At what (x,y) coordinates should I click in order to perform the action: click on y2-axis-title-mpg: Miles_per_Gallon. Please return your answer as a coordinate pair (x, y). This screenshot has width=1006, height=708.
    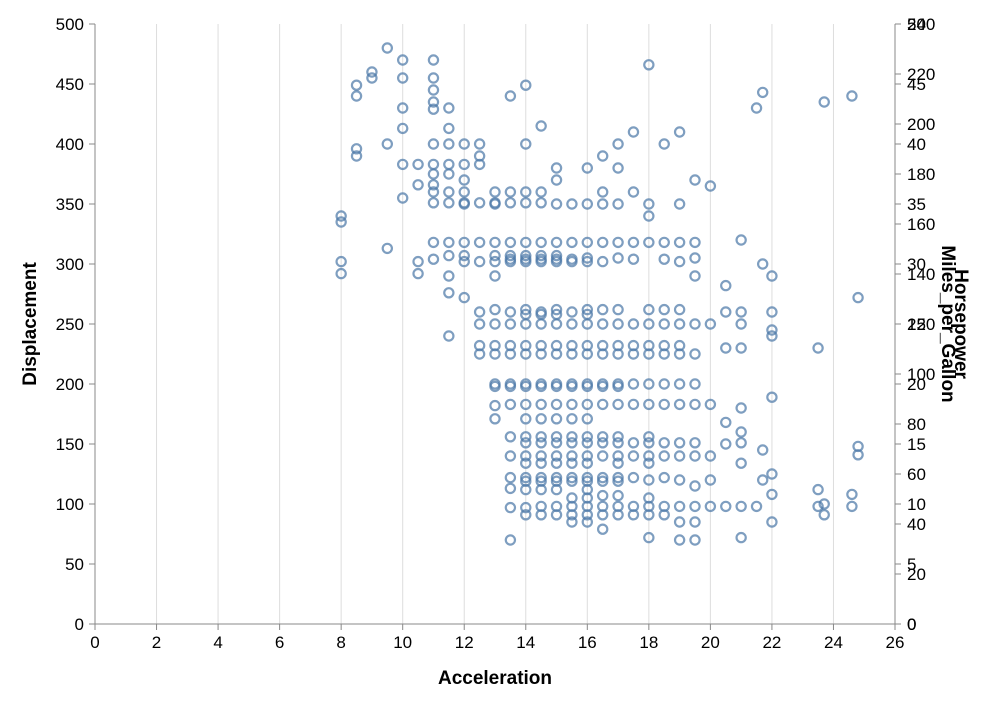
    Looking at the image, I should click on (947, 323).